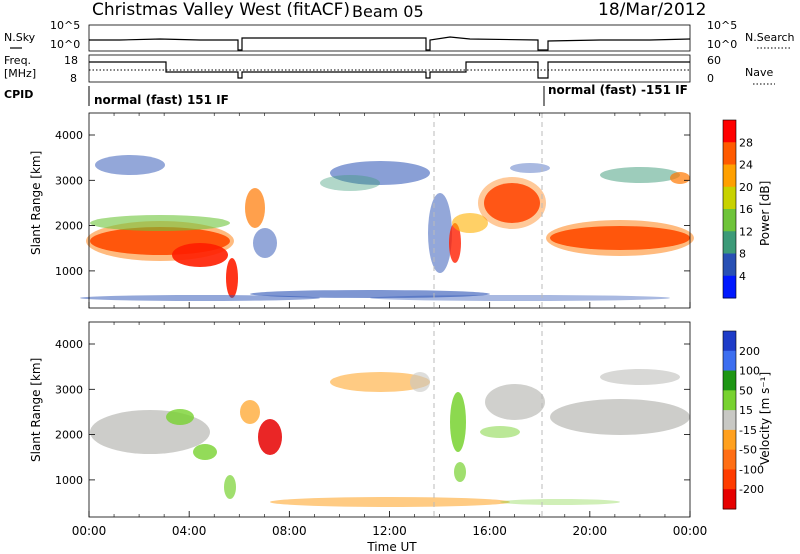 Image resolution: width=800 pixels, height=554 pixels. I want to click on power-y-tick-label: 3000, so click(69, 180).